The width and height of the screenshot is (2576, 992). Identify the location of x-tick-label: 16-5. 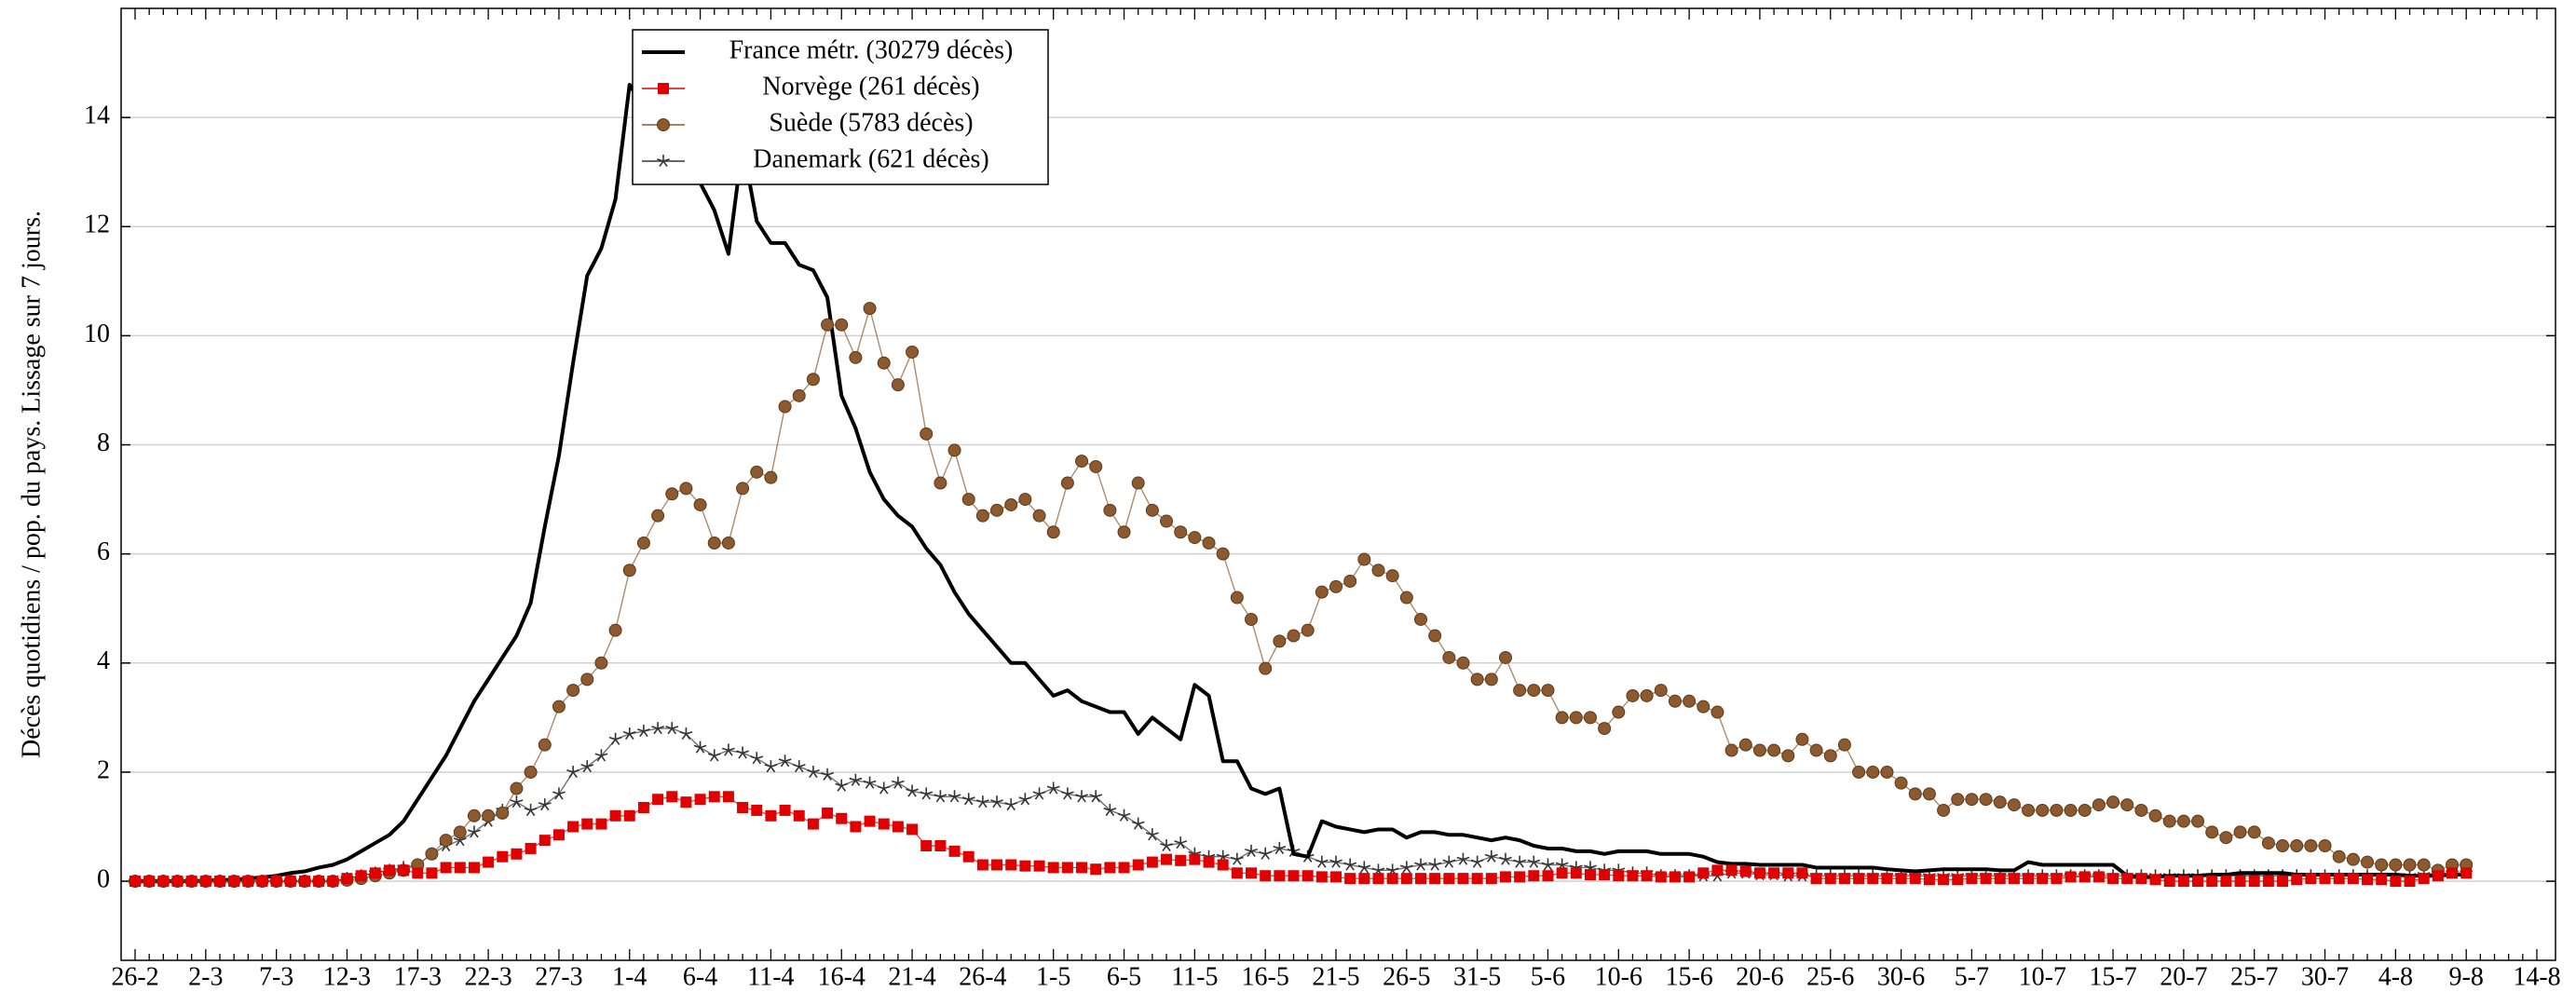
(1265, 977).